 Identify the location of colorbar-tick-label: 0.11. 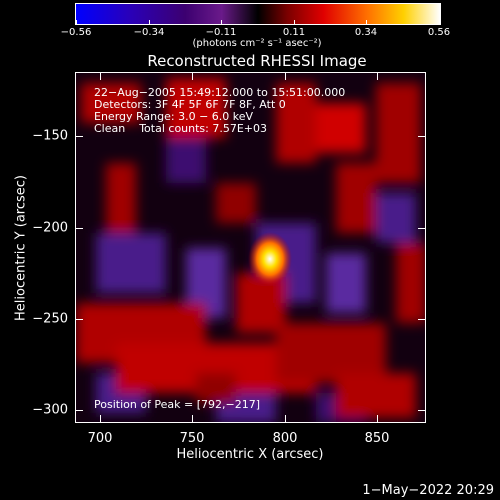
(294, 32).